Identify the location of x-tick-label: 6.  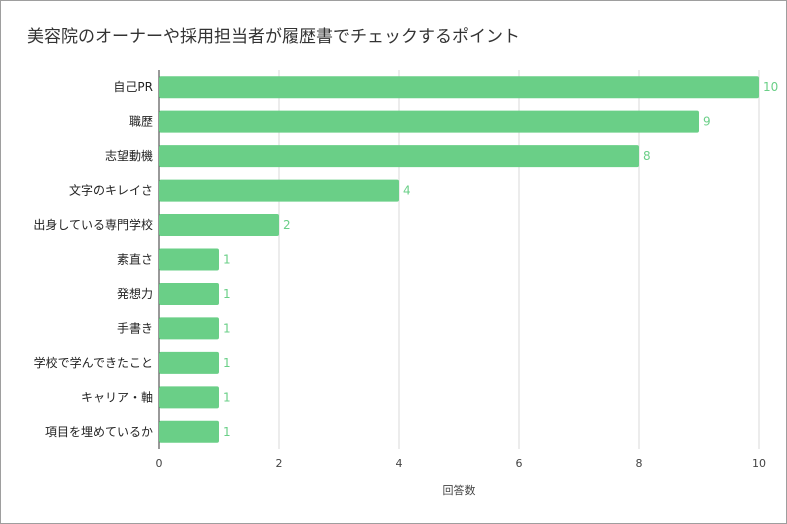
(519, 463).